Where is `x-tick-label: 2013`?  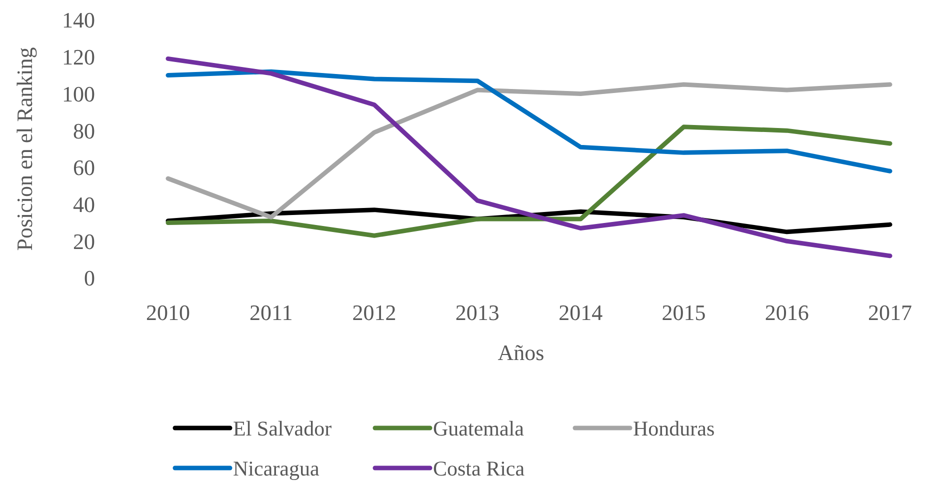 x-tick-label: 2013 is located at coordinates (477, 312).